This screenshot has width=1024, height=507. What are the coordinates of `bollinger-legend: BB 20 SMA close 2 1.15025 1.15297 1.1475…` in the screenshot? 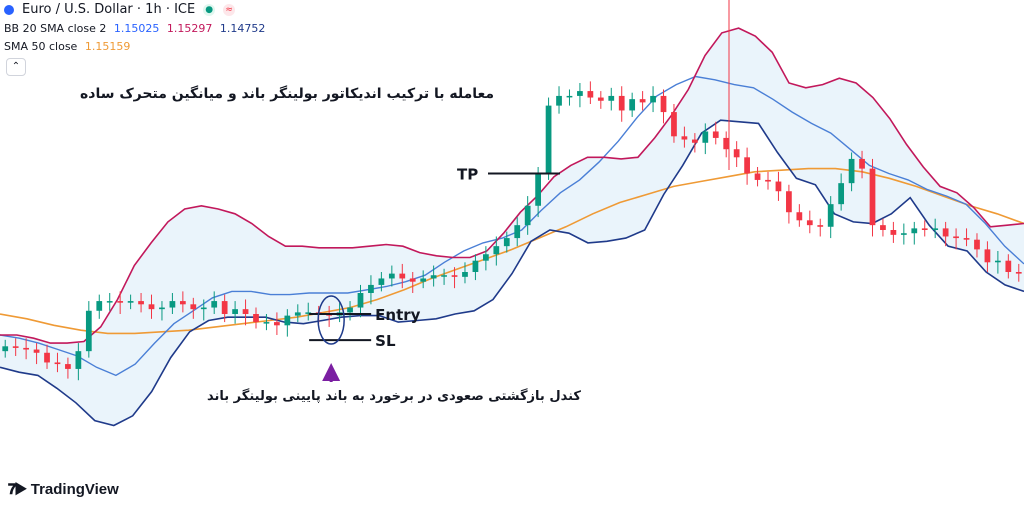 It's located at (136, 28).